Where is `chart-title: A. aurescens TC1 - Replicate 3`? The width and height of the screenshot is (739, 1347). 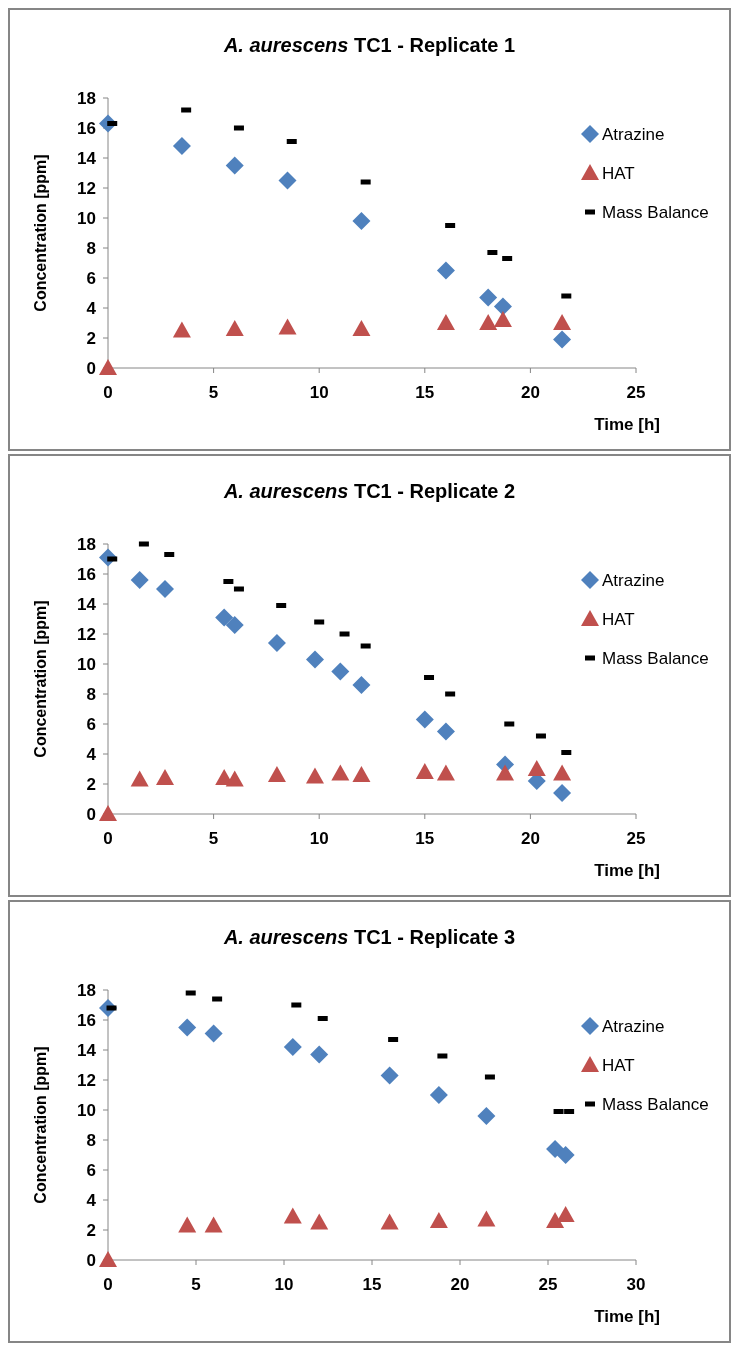 chart-title: A. aurescens TC1 - Replicate 3 is located at coordinates (369, 937).